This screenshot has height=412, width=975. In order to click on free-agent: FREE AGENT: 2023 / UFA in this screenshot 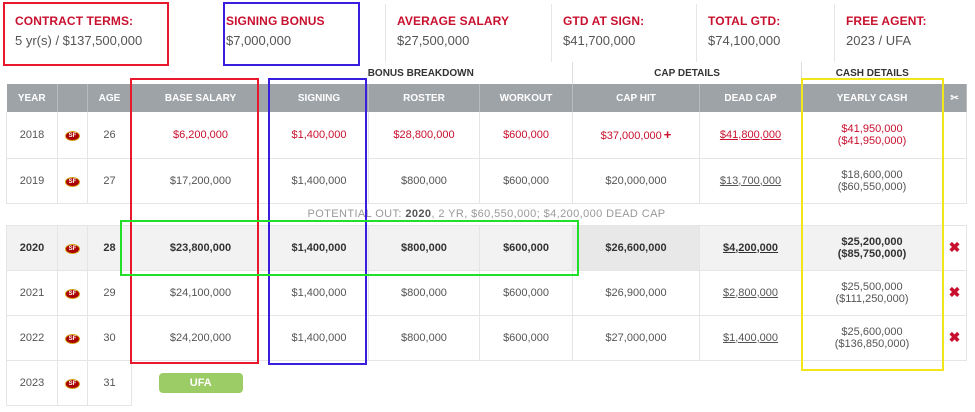, I will do `click(901, 33)`.